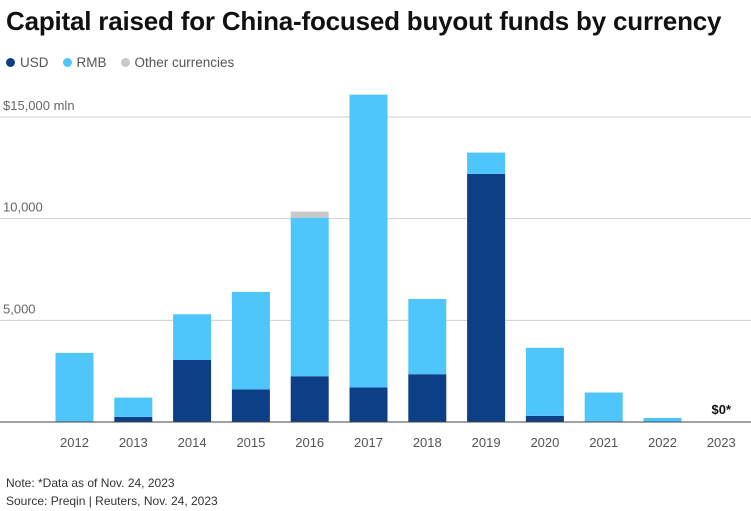 The width and height of the screenshot is (751, 511). Describe the element at coordinates (23, 207) in the screenshot. I see `y-tick-label: 10,000` at that location.